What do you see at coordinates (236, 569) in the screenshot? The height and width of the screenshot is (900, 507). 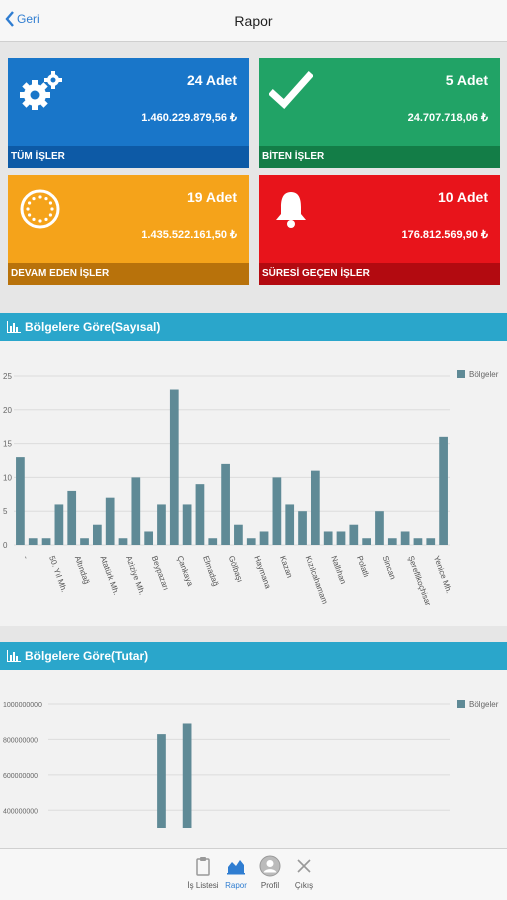 I see `x-tick-label: Gölbaşı` at bounding box center [236, 569].